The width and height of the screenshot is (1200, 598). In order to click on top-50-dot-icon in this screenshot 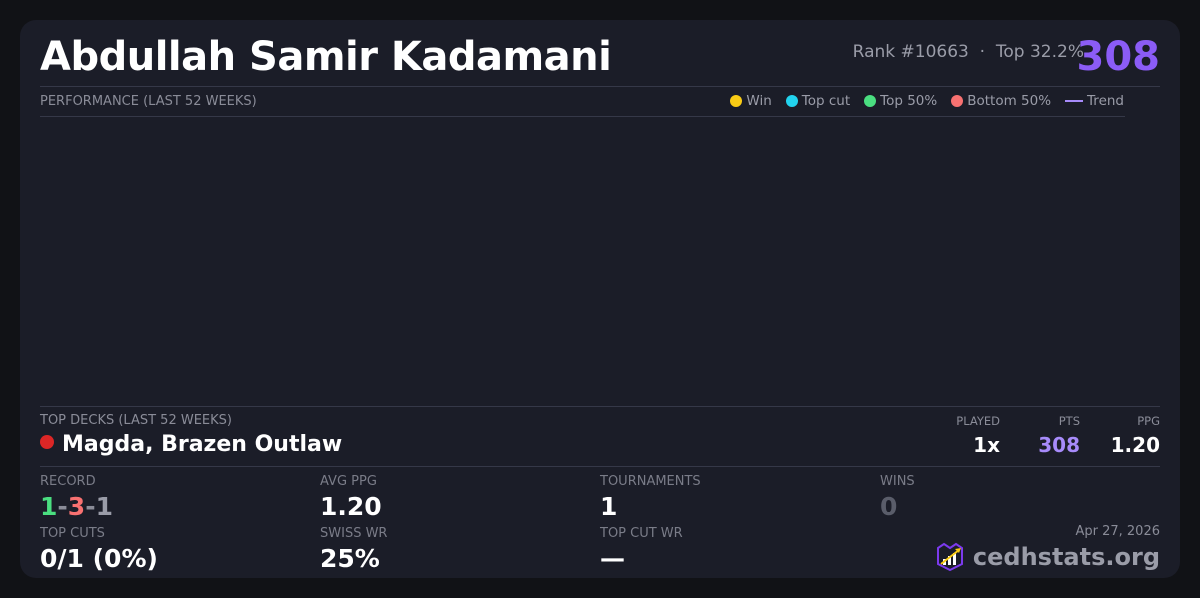, I will do `click(870, 101)`.